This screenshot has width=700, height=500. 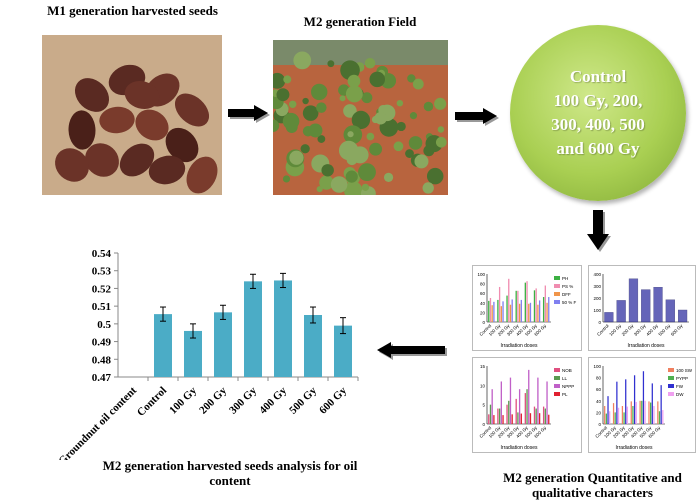 What do you see at coordinates (684, 370) in the screenshot?
I see `legend-label: 100 SW` at bounding box center [684, 370].